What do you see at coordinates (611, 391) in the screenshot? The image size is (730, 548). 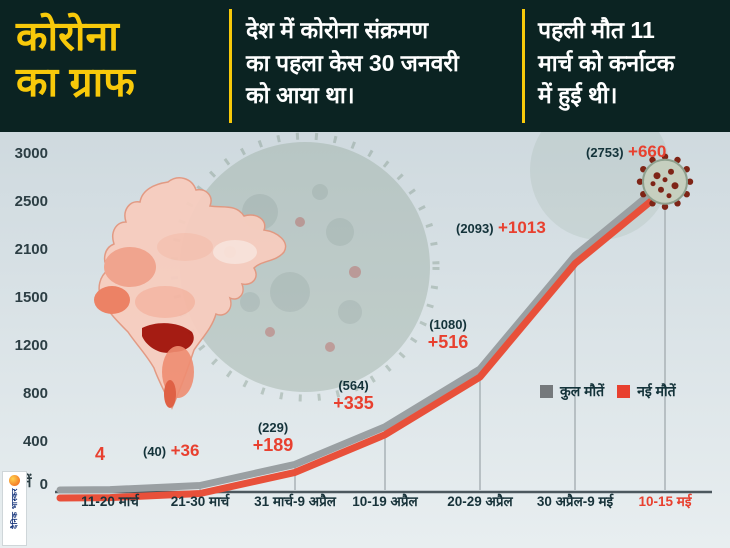 I see `chart-legend: कुल मौतें नई मौतें` at bounding box center [611, 391].